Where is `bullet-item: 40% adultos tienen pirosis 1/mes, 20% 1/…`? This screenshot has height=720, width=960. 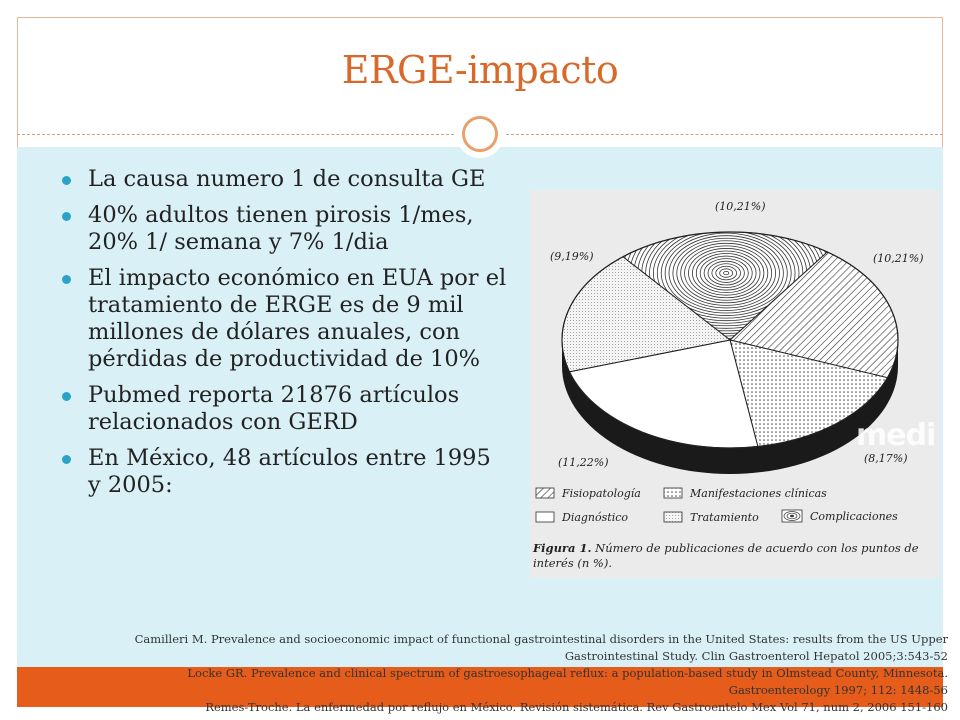 bullet-item: 40% adultos tienen pirosis 1/mes, 20% 1/… is located at coordinates (285, 229).